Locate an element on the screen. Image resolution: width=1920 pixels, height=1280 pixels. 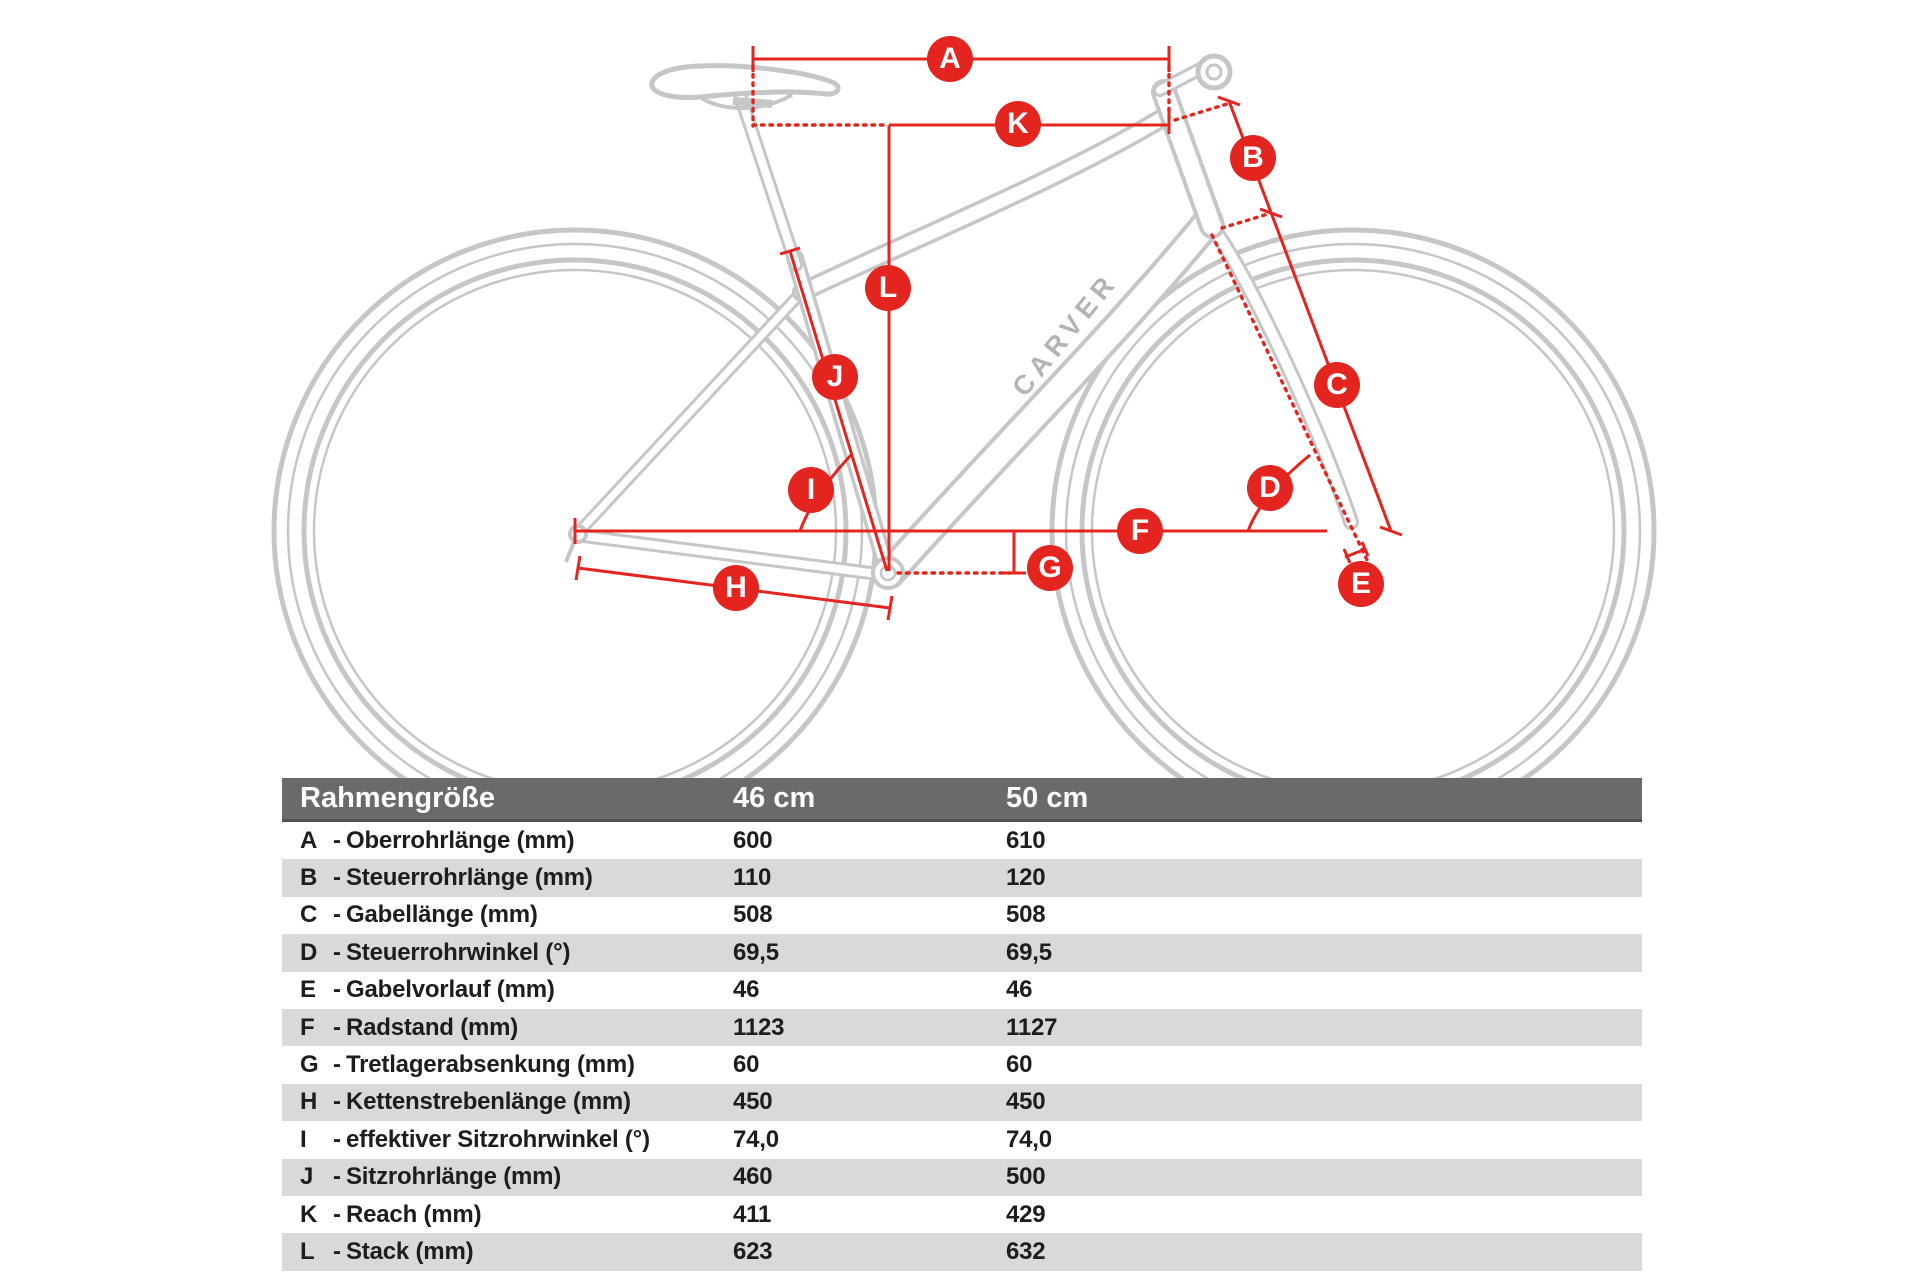
dim-label-G: G is located at coordinates (1050, 568).